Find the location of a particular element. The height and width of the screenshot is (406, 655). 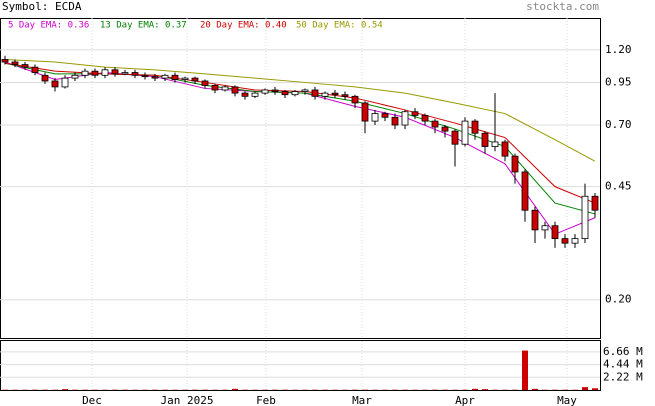

y-tick-label: 0.45 is located at coordinates (618, 186).